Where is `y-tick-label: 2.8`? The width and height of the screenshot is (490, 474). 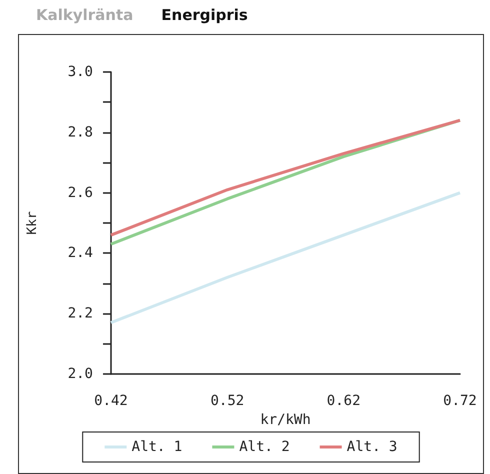
y-tick-label: 2.8 is located at coordinates (80, 132).